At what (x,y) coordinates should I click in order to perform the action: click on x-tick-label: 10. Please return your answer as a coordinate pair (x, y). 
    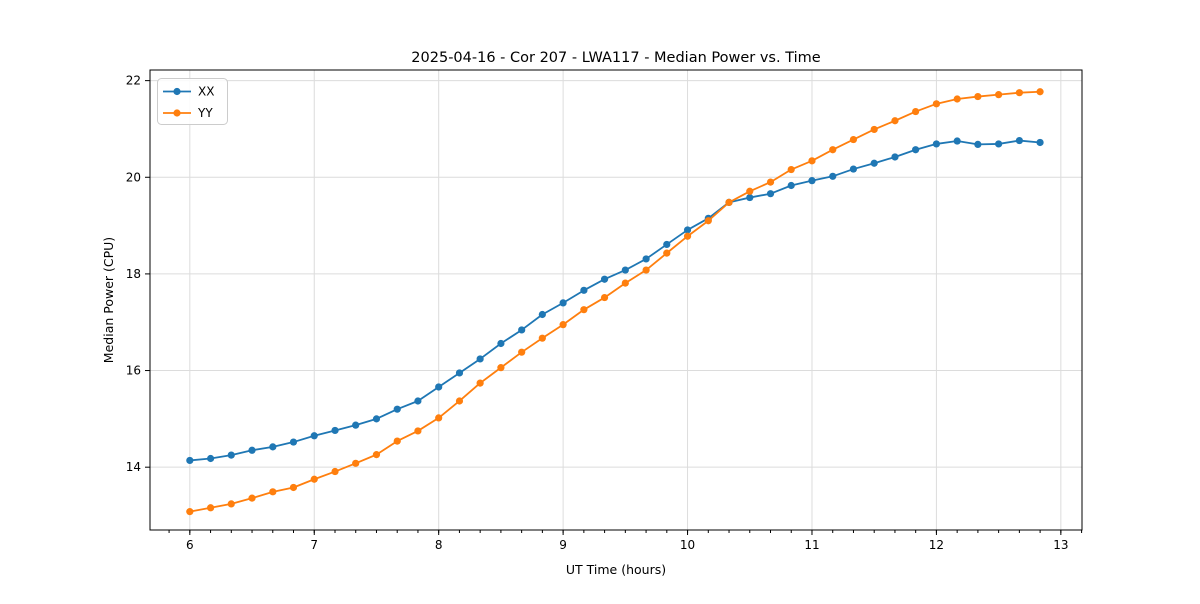
    Looking at the image, I should click on (687, 545).